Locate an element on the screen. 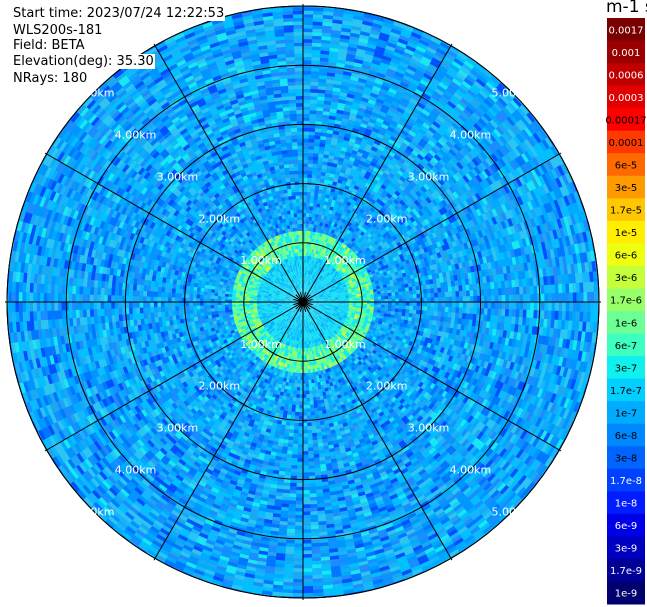 The image size is (647, 607). colorbar-tick-label: 0.0001 is located at coordinates (626, 143).